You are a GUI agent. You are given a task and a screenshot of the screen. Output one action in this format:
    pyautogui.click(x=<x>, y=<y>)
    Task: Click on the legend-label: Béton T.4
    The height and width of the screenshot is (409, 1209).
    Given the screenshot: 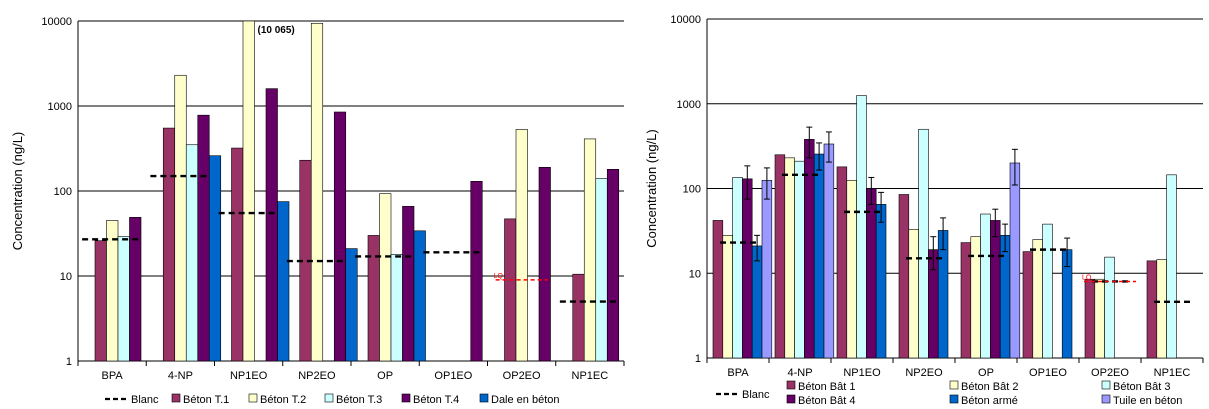 What is the action you would take?
    pyautogui.click(x=436, y=400)
    